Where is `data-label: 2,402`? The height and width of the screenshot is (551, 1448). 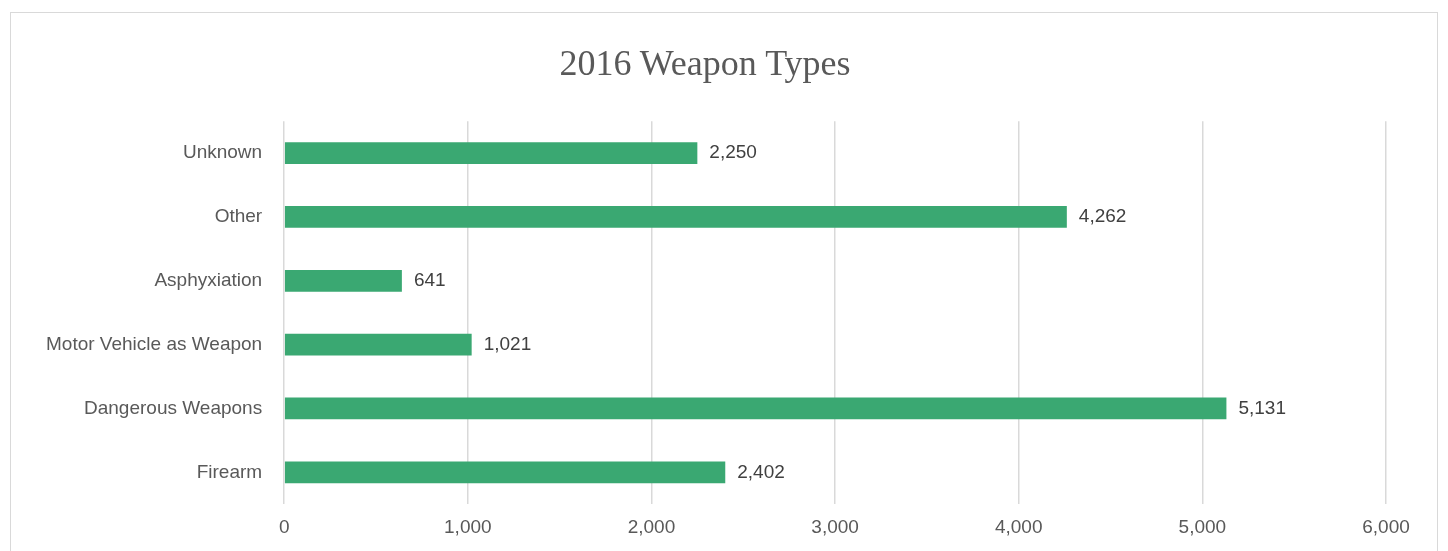 data-label: 2,402 is located at coordinates (761, 471).